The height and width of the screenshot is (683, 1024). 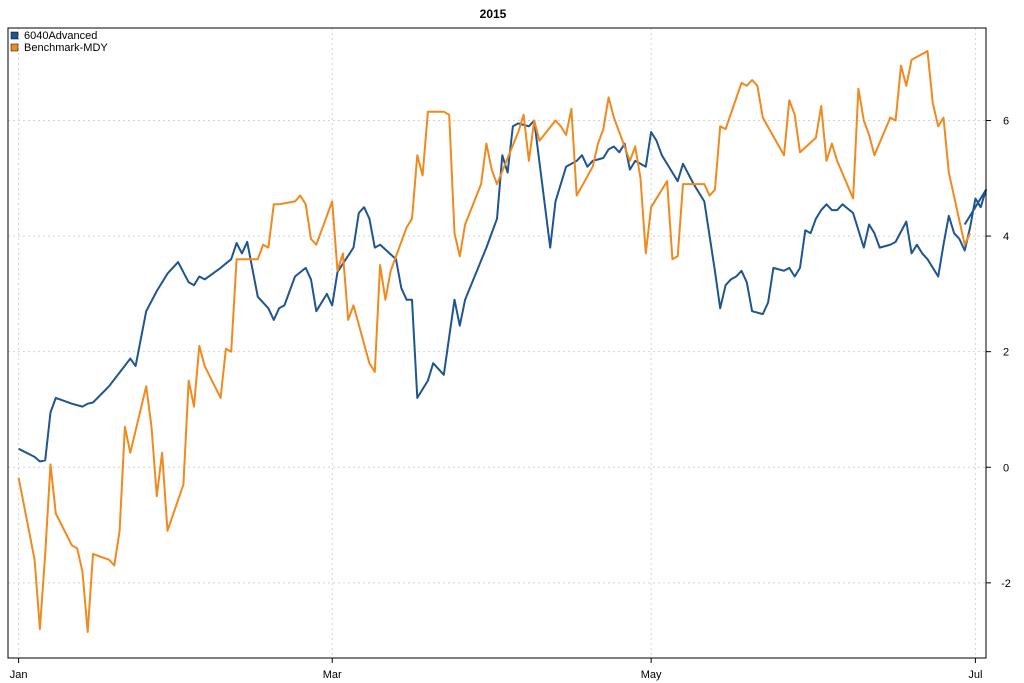 What do you see at coordinates (1006, 237) in the screenshot?
I see `y-tick-label: 4` at bounding box center [1006, 237].